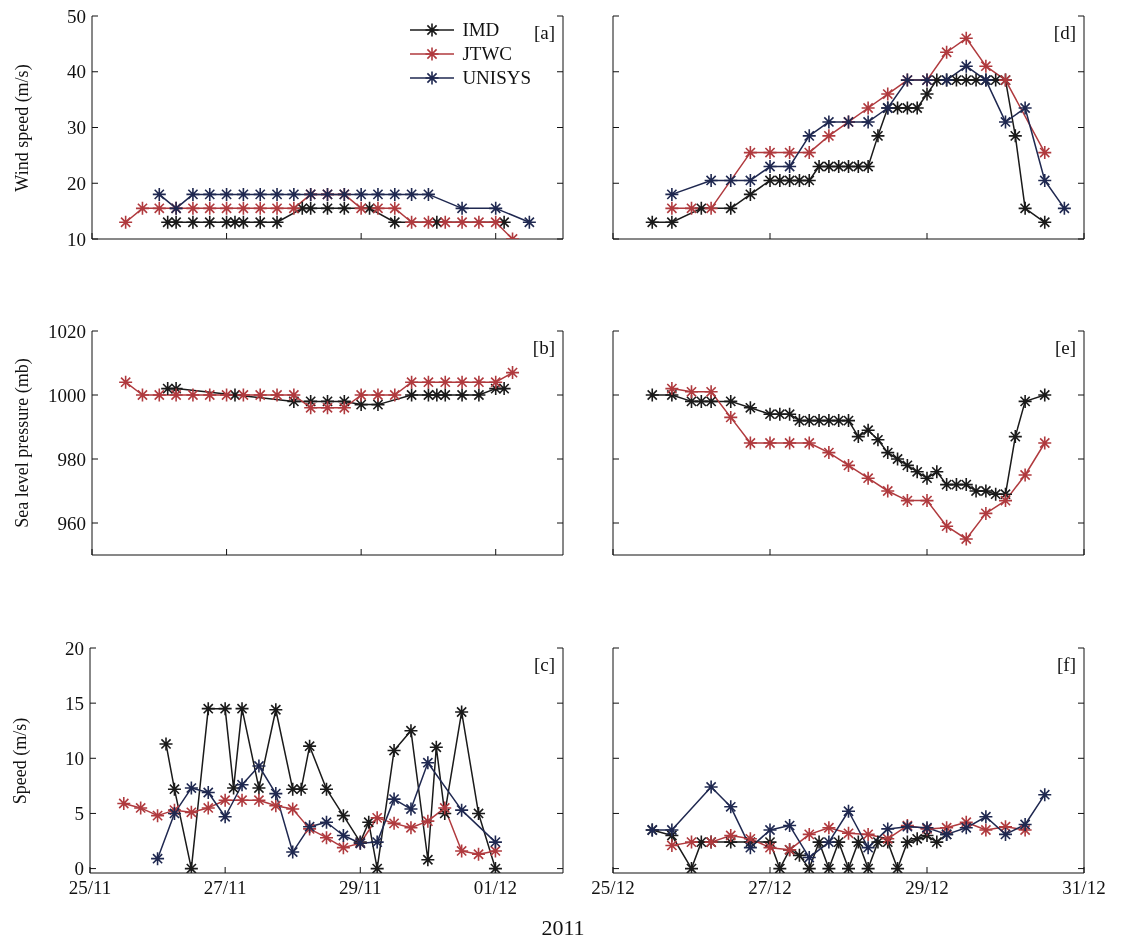  What do you see at coordinates (22, 127) in the screenshot?
I see `y-axis-title: Wind speed (m/s)` at bounding box center [22, 127].